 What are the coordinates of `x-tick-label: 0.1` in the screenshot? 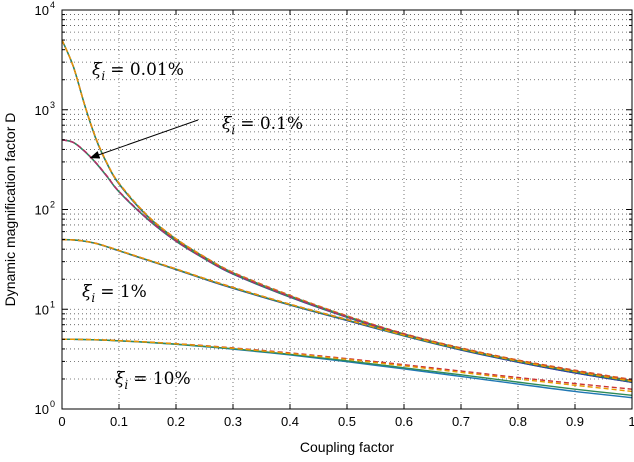 It's located at (119, 421).